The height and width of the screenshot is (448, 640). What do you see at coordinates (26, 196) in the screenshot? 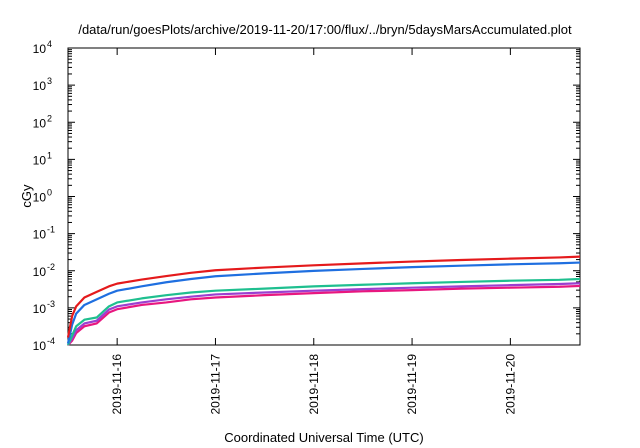
I see `y-axis-label: cGy` at bounding box center [26, 196].